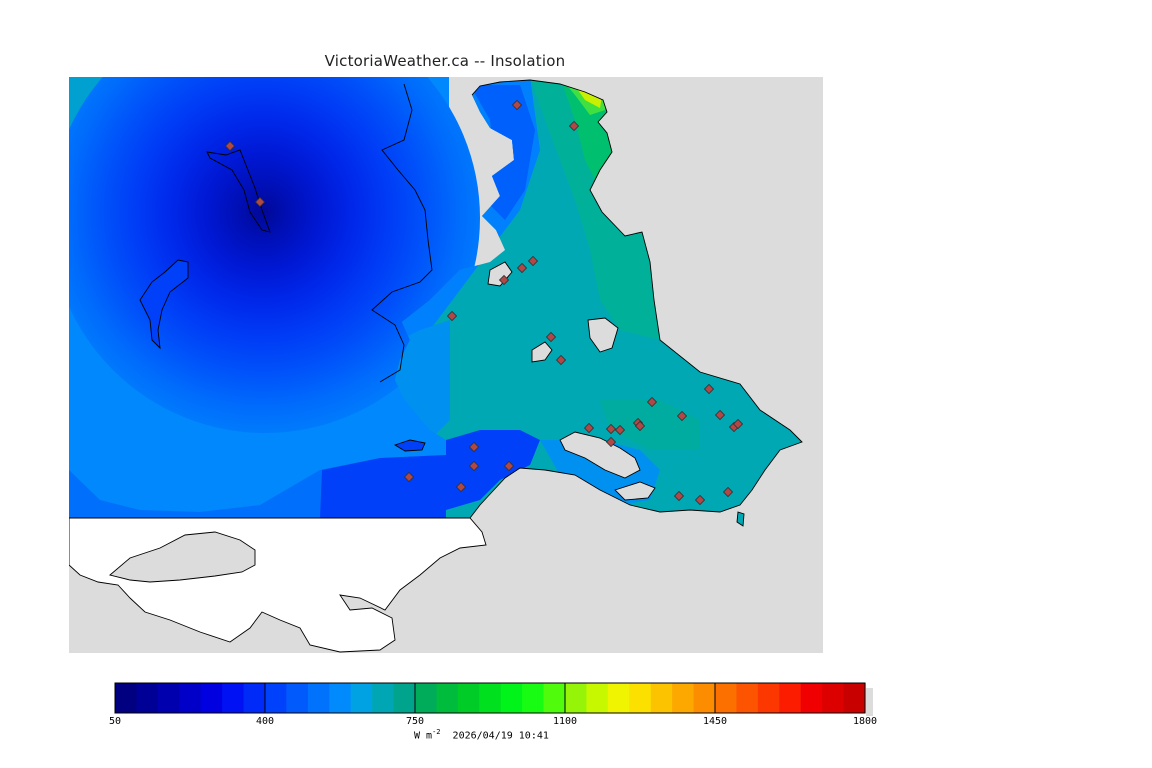 The width and height of the screenshot is (1152, 768). What do you see at coordinates (238, 191) in the screenshot?
I see `west-inlet` at bounding box center [238, 191].